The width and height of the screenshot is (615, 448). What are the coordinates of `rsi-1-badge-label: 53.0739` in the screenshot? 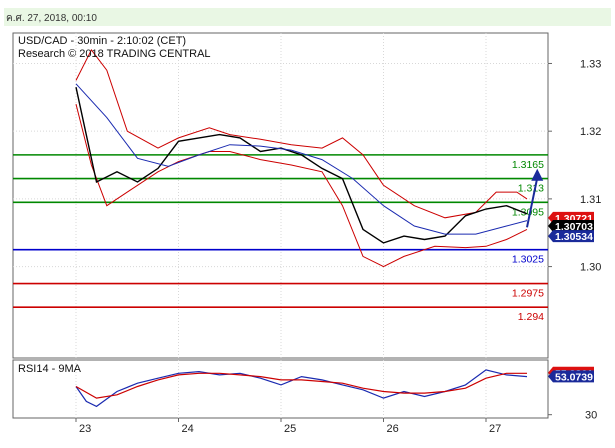 It's located at (574, 377).